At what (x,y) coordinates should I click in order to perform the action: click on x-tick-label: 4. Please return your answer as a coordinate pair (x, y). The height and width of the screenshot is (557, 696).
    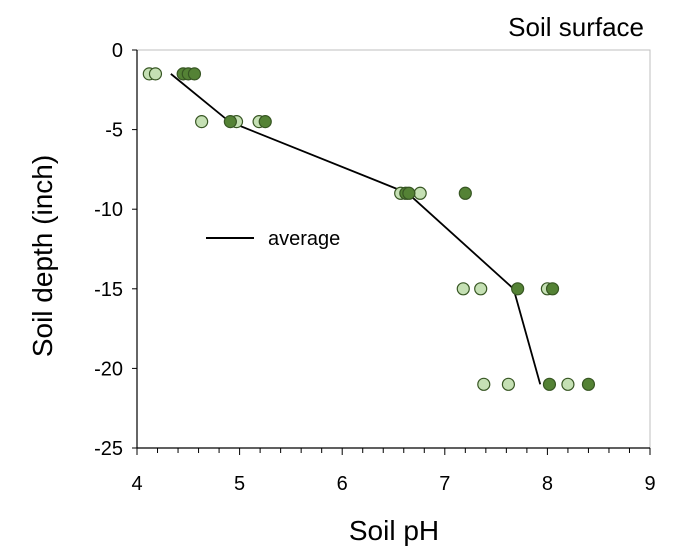
    Looking at the image, I should click on (136, 484).